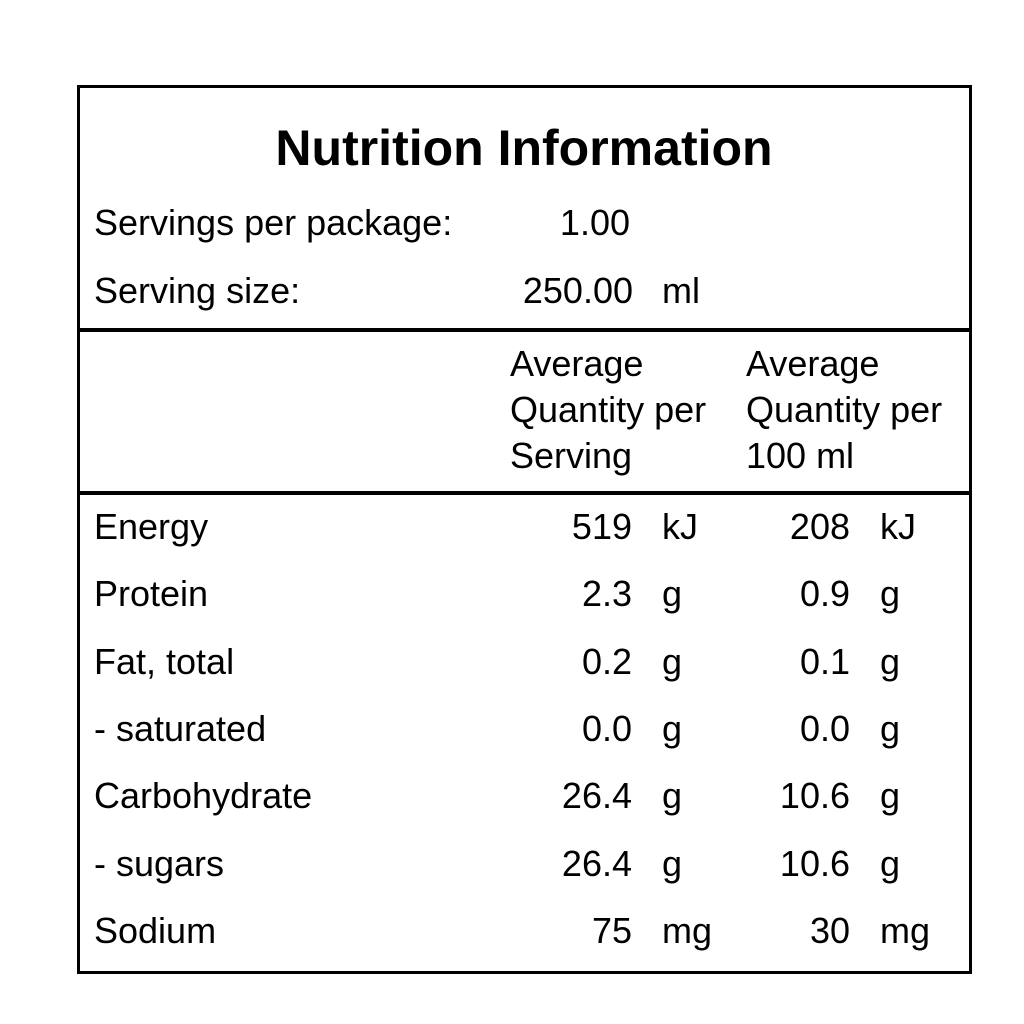 The height and width of the screenshot is (1024, 1024). Describe the element at coordinates (608, 409) in the screenshot. I see `column-heading-serving-line2: Quantity per` at that location.